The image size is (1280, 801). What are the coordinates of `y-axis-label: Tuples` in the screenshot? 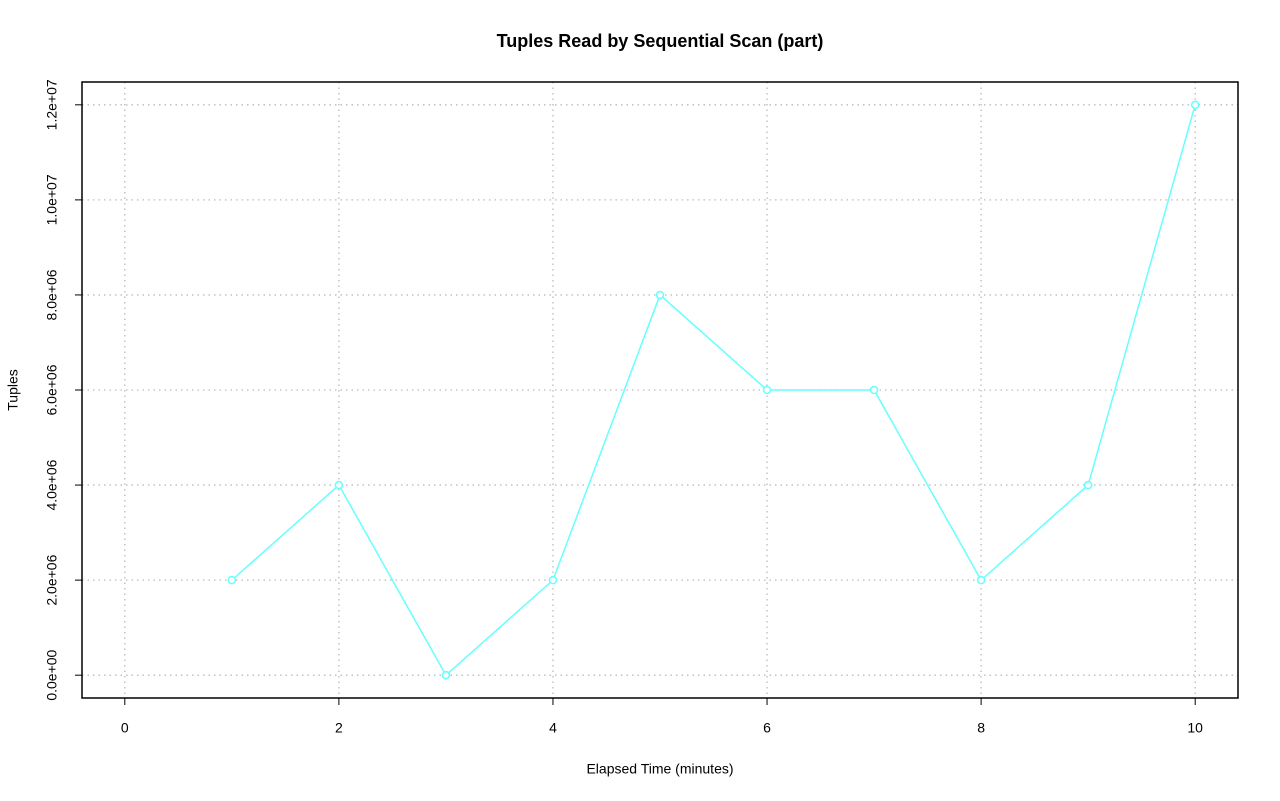 It's located at (13, 390).